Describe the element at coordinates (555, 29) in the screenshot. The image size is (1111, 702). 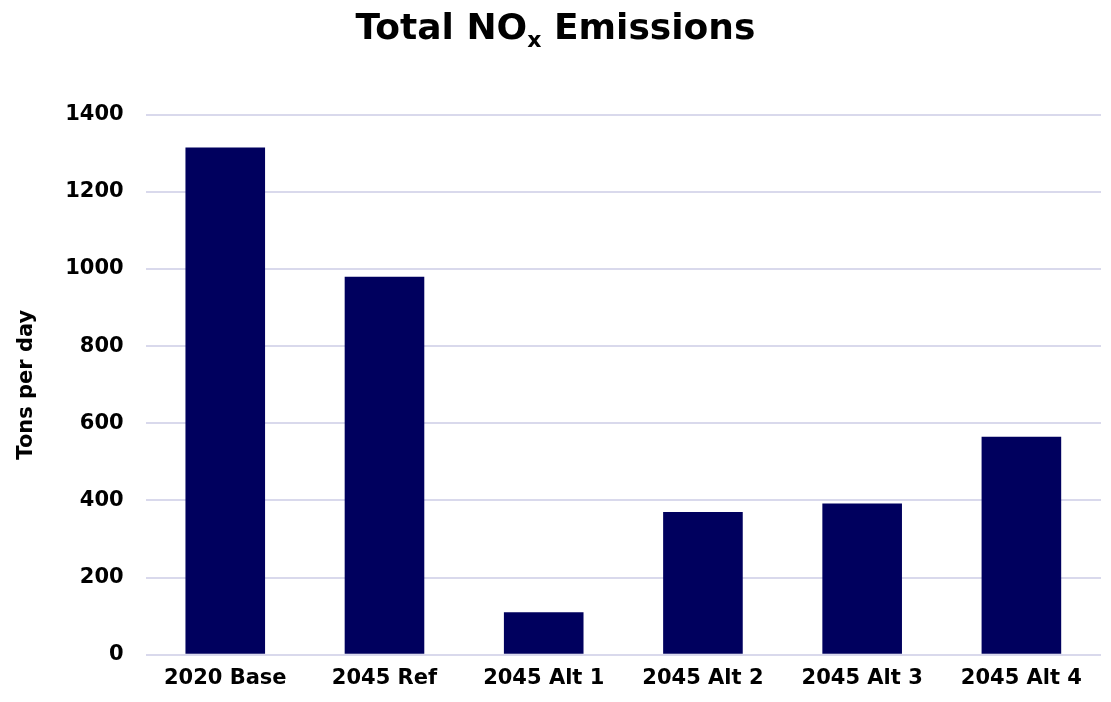
I see `chart-title: Total NO$_{x}$ Emissions` at that location.